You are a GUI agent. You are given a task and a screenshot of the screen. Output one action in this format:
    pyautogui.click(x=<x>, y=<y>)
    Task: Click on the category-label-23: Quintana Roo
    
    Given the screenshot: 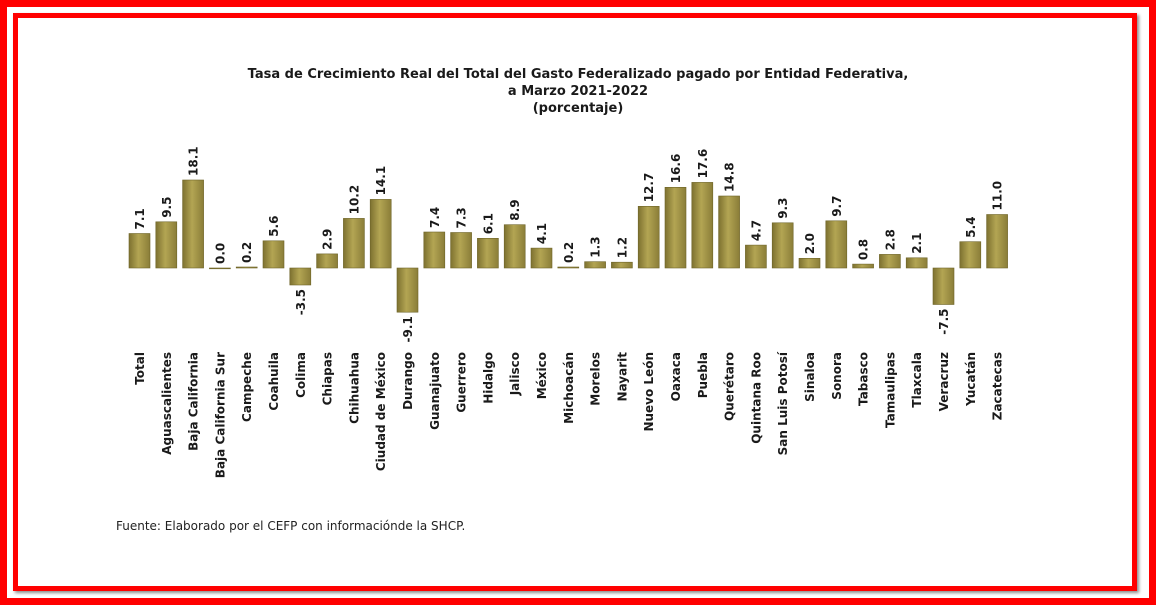 What is the action you would take?
    pyautogui.click(x=756, y=398)
    